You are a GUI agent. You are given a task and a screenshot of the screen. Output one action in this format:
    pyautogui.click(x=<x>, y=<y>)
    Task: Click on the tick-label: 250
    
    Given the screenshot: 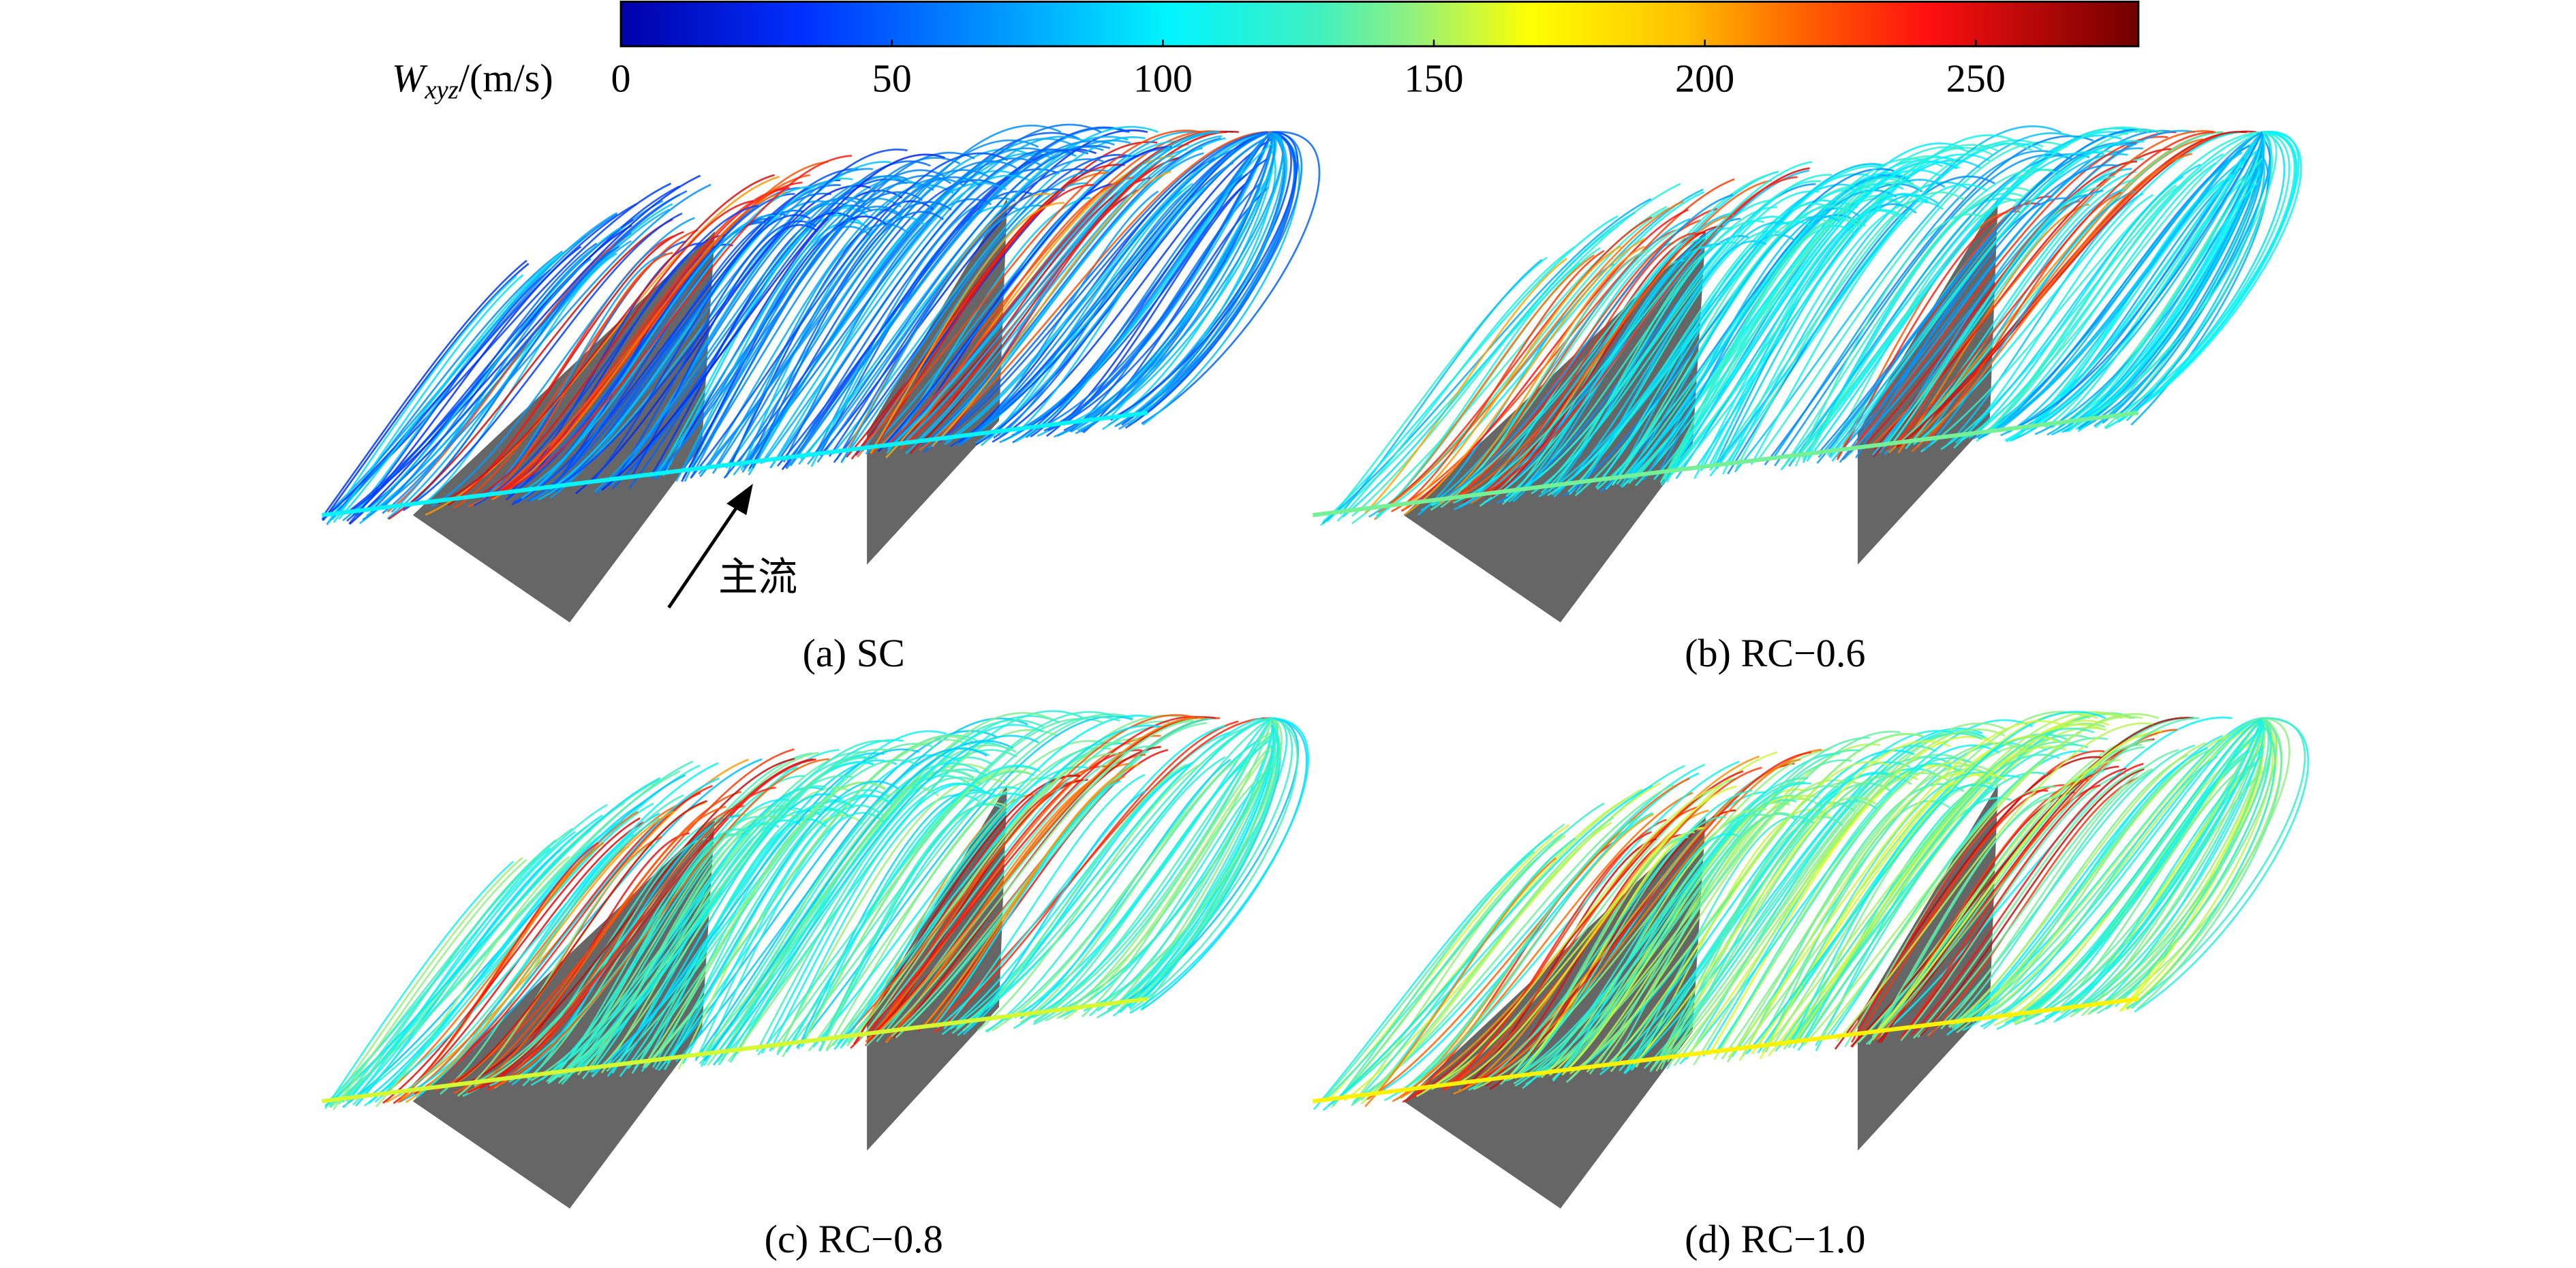 What is the action you would take?
    pyautogui.click(x=1976, y=79)
    